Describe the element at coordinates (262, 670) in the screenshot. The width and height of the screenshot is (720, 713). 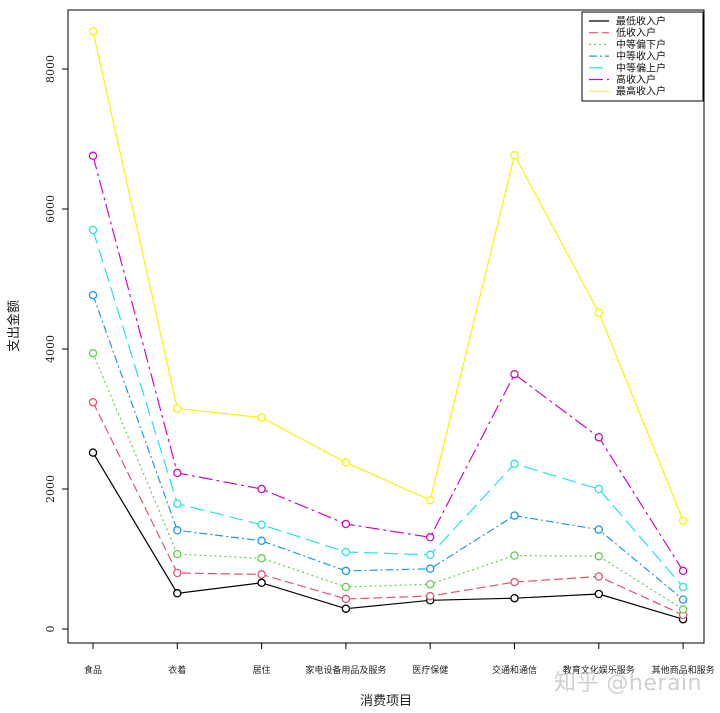
I see `x-tick-label: 居住` at that location.